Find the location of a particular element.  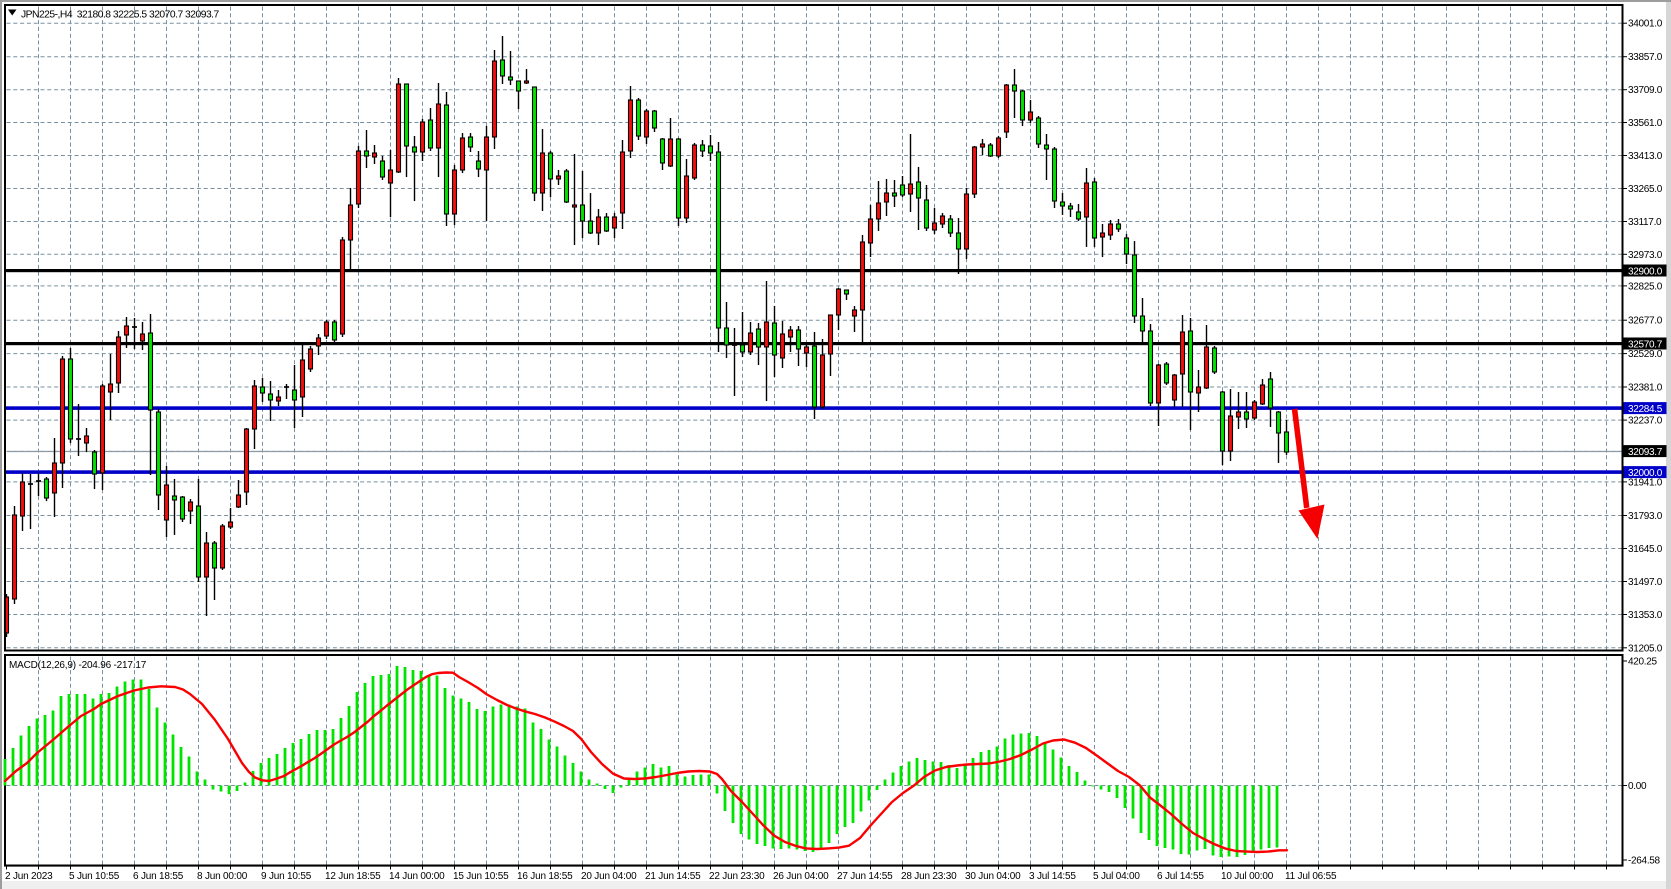

svg-text: 27 Jun 14:55 is located at coordinates (865, 876).